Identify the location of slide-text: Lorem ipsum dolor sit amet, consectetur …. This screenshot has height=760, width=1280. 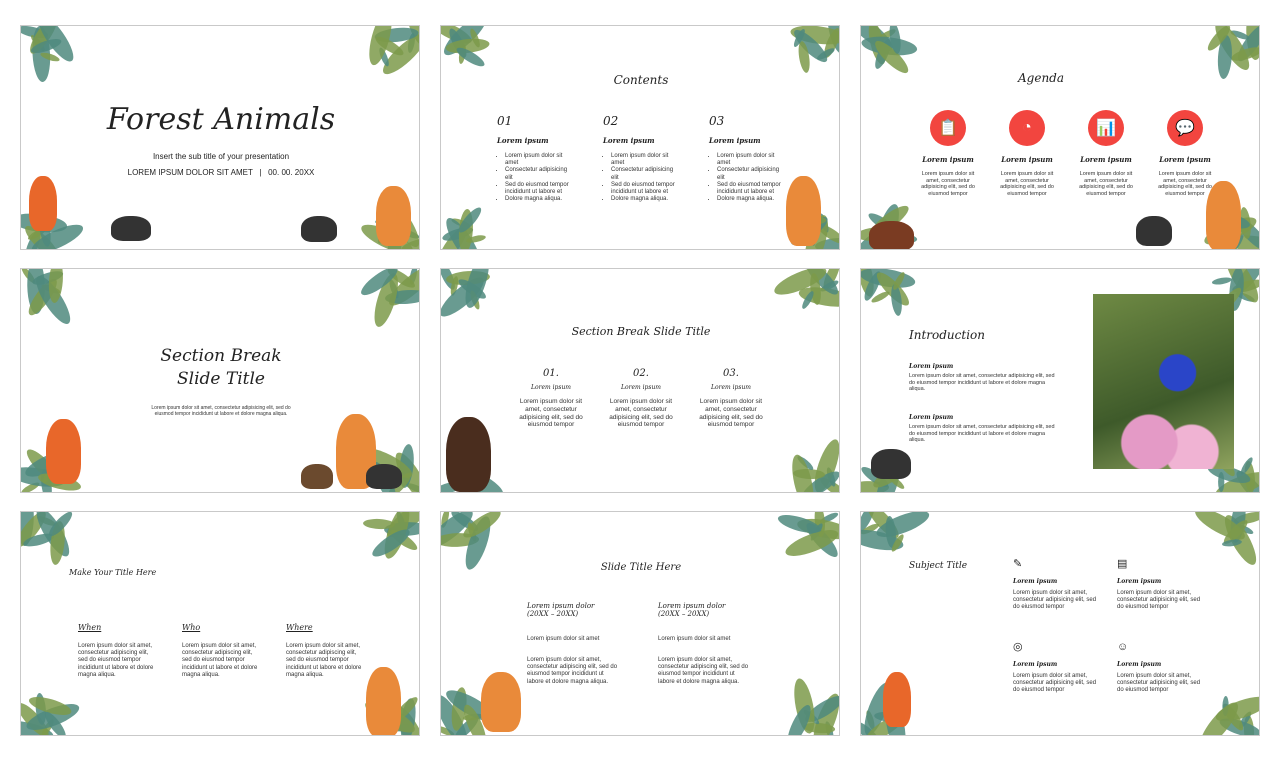
(221, 411).